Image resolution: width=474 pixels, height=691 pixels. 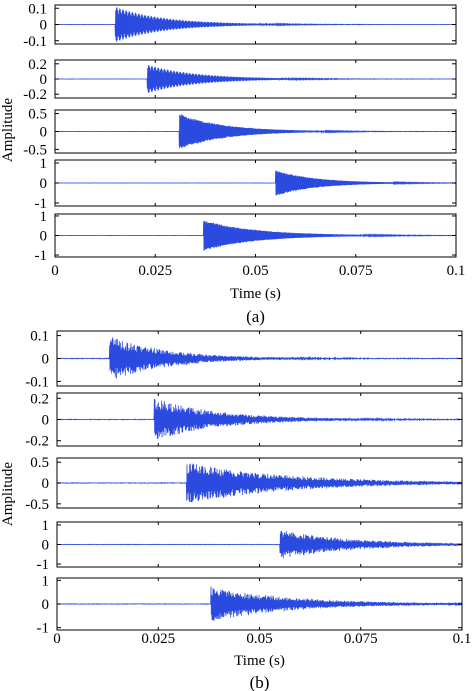 What do you see at coordinates (255, 316) in the screenshot?
I see `panel-caption: (a)` at bounding box center [255, 316].